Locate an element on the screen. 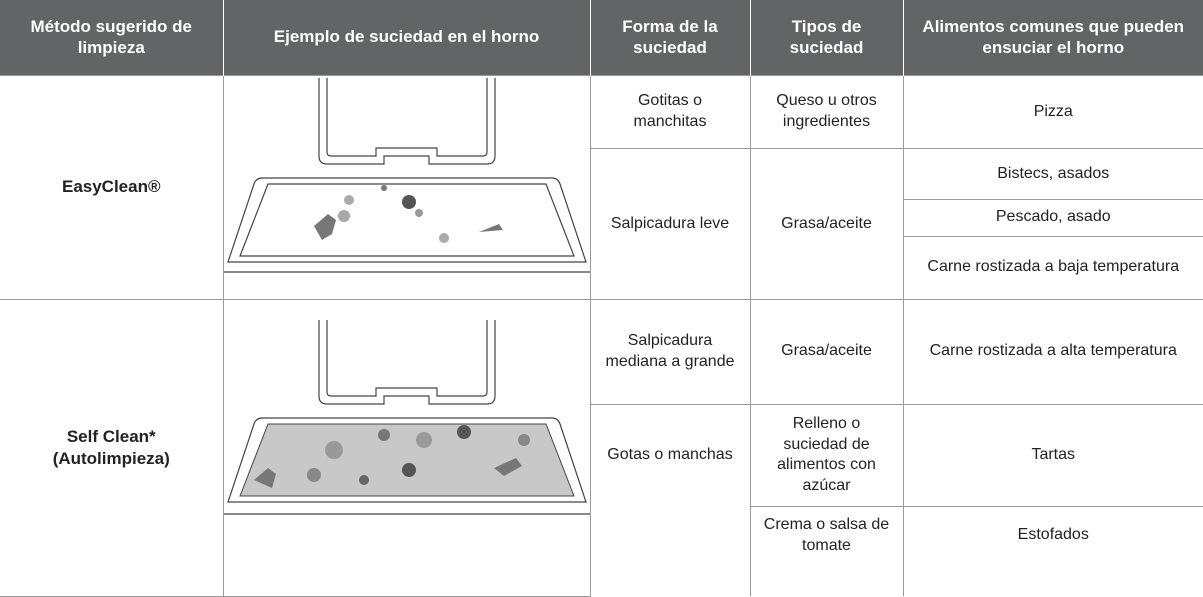 The height and width of the screenshot is (597, 1203). cell: Salpicadura leve is located at coordinates (670, 224).